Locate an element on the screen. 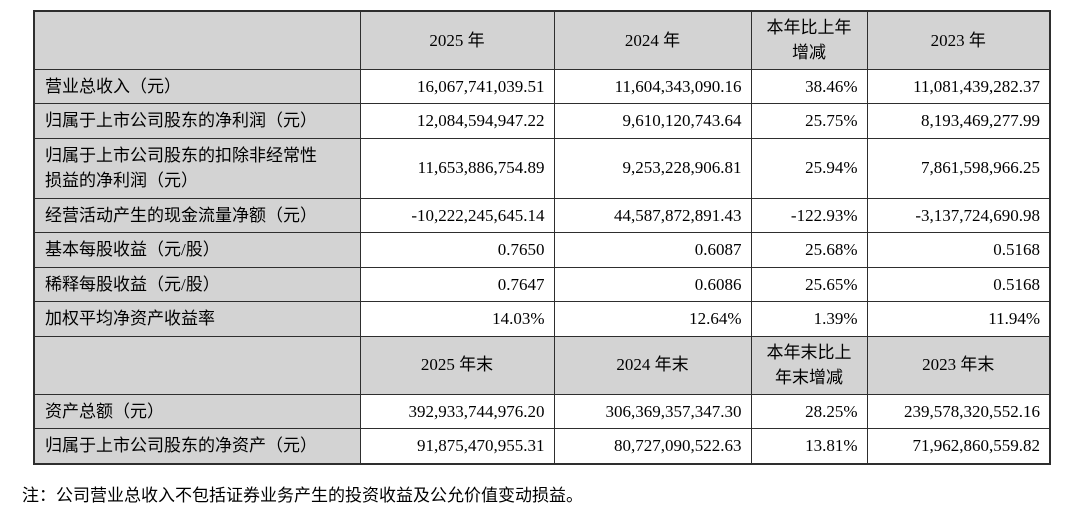  value-2025: 14.03% is located at coordinates (457, 319).